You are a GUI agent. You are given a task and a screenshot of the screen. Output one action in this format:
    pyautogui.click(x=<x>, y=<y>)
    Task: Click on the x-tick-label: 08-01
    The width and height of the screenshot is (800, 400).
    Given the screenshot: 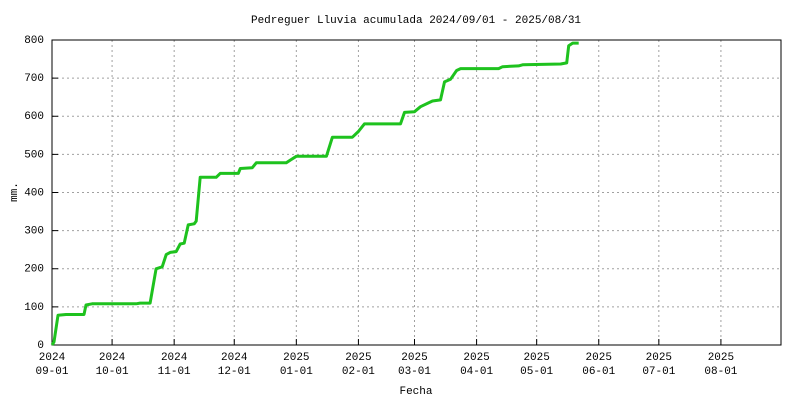 What is the action you would take?
    pyautogui.click(x=720, y=372)
    